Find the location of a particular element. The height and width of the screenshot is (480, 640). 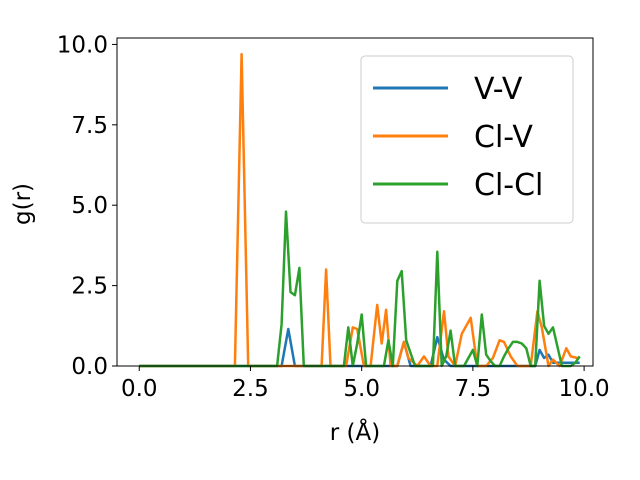

x-axis-label: r (Å) is located at coordinates (355, 432).